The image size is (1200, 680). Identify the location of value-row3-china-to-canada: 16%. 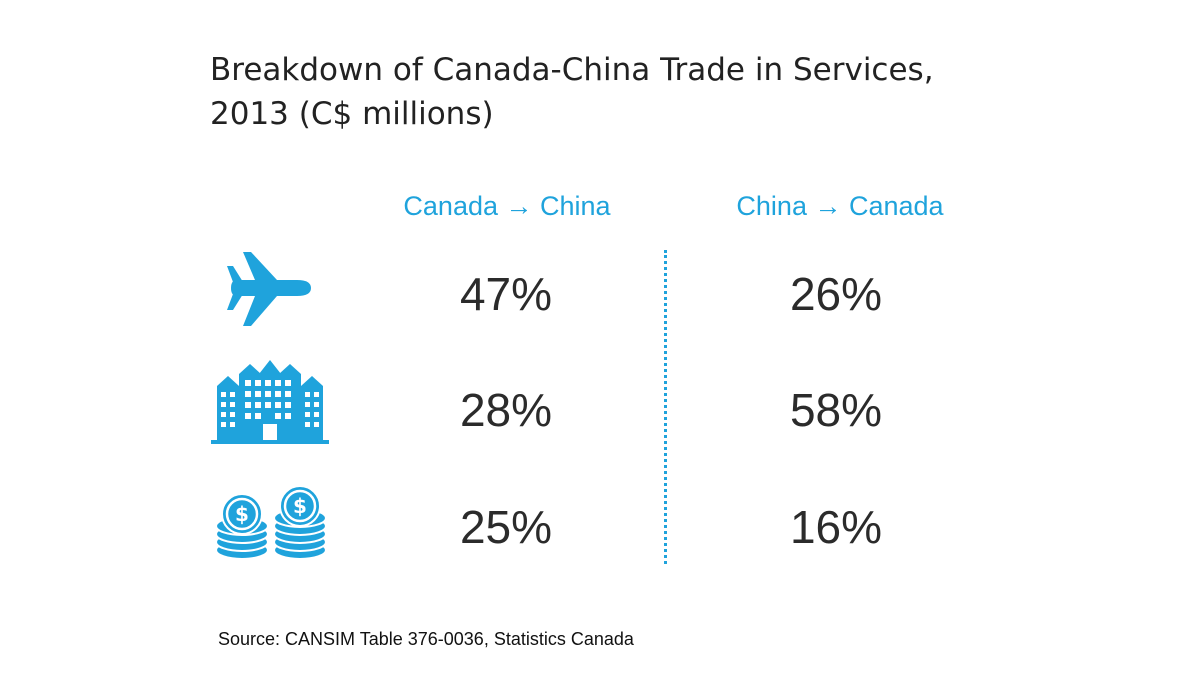
(836, 527).